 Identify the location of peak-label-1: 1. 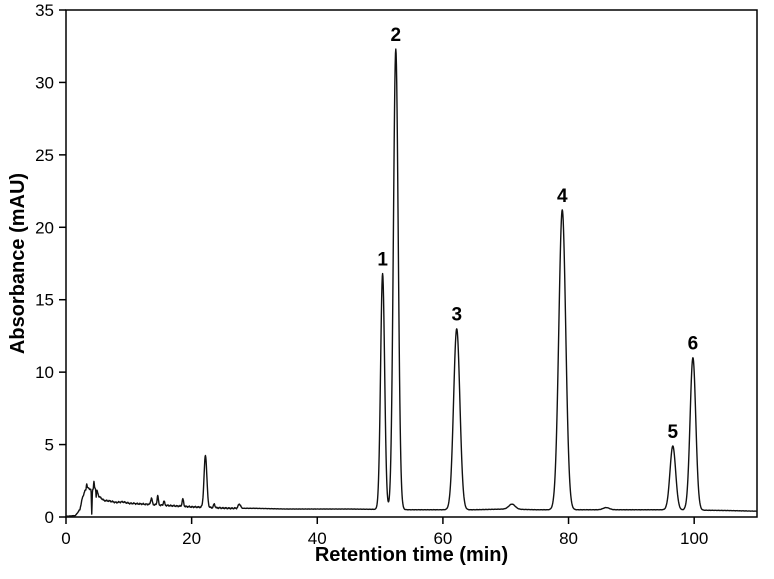
(382, 260).